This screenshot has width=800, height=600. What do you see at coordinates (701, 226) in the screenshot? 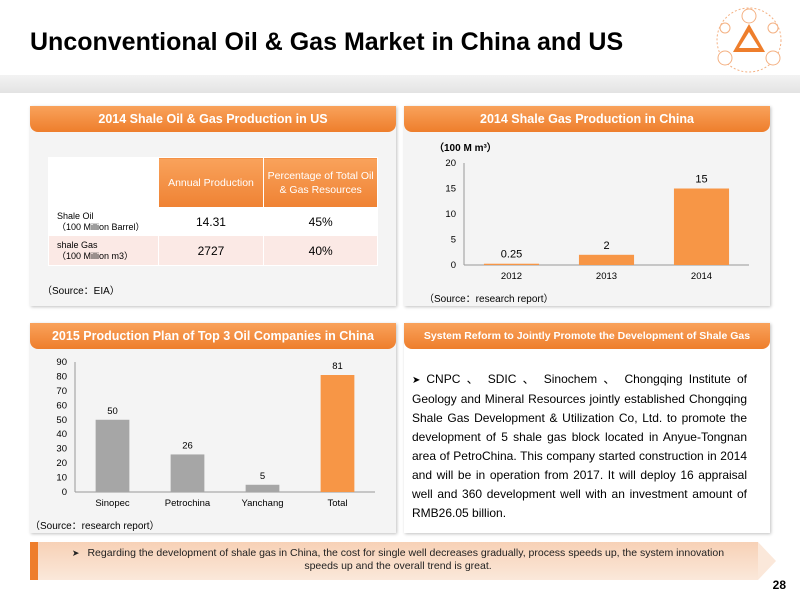
I see `bar-2014` at bounding box center [701, 226].